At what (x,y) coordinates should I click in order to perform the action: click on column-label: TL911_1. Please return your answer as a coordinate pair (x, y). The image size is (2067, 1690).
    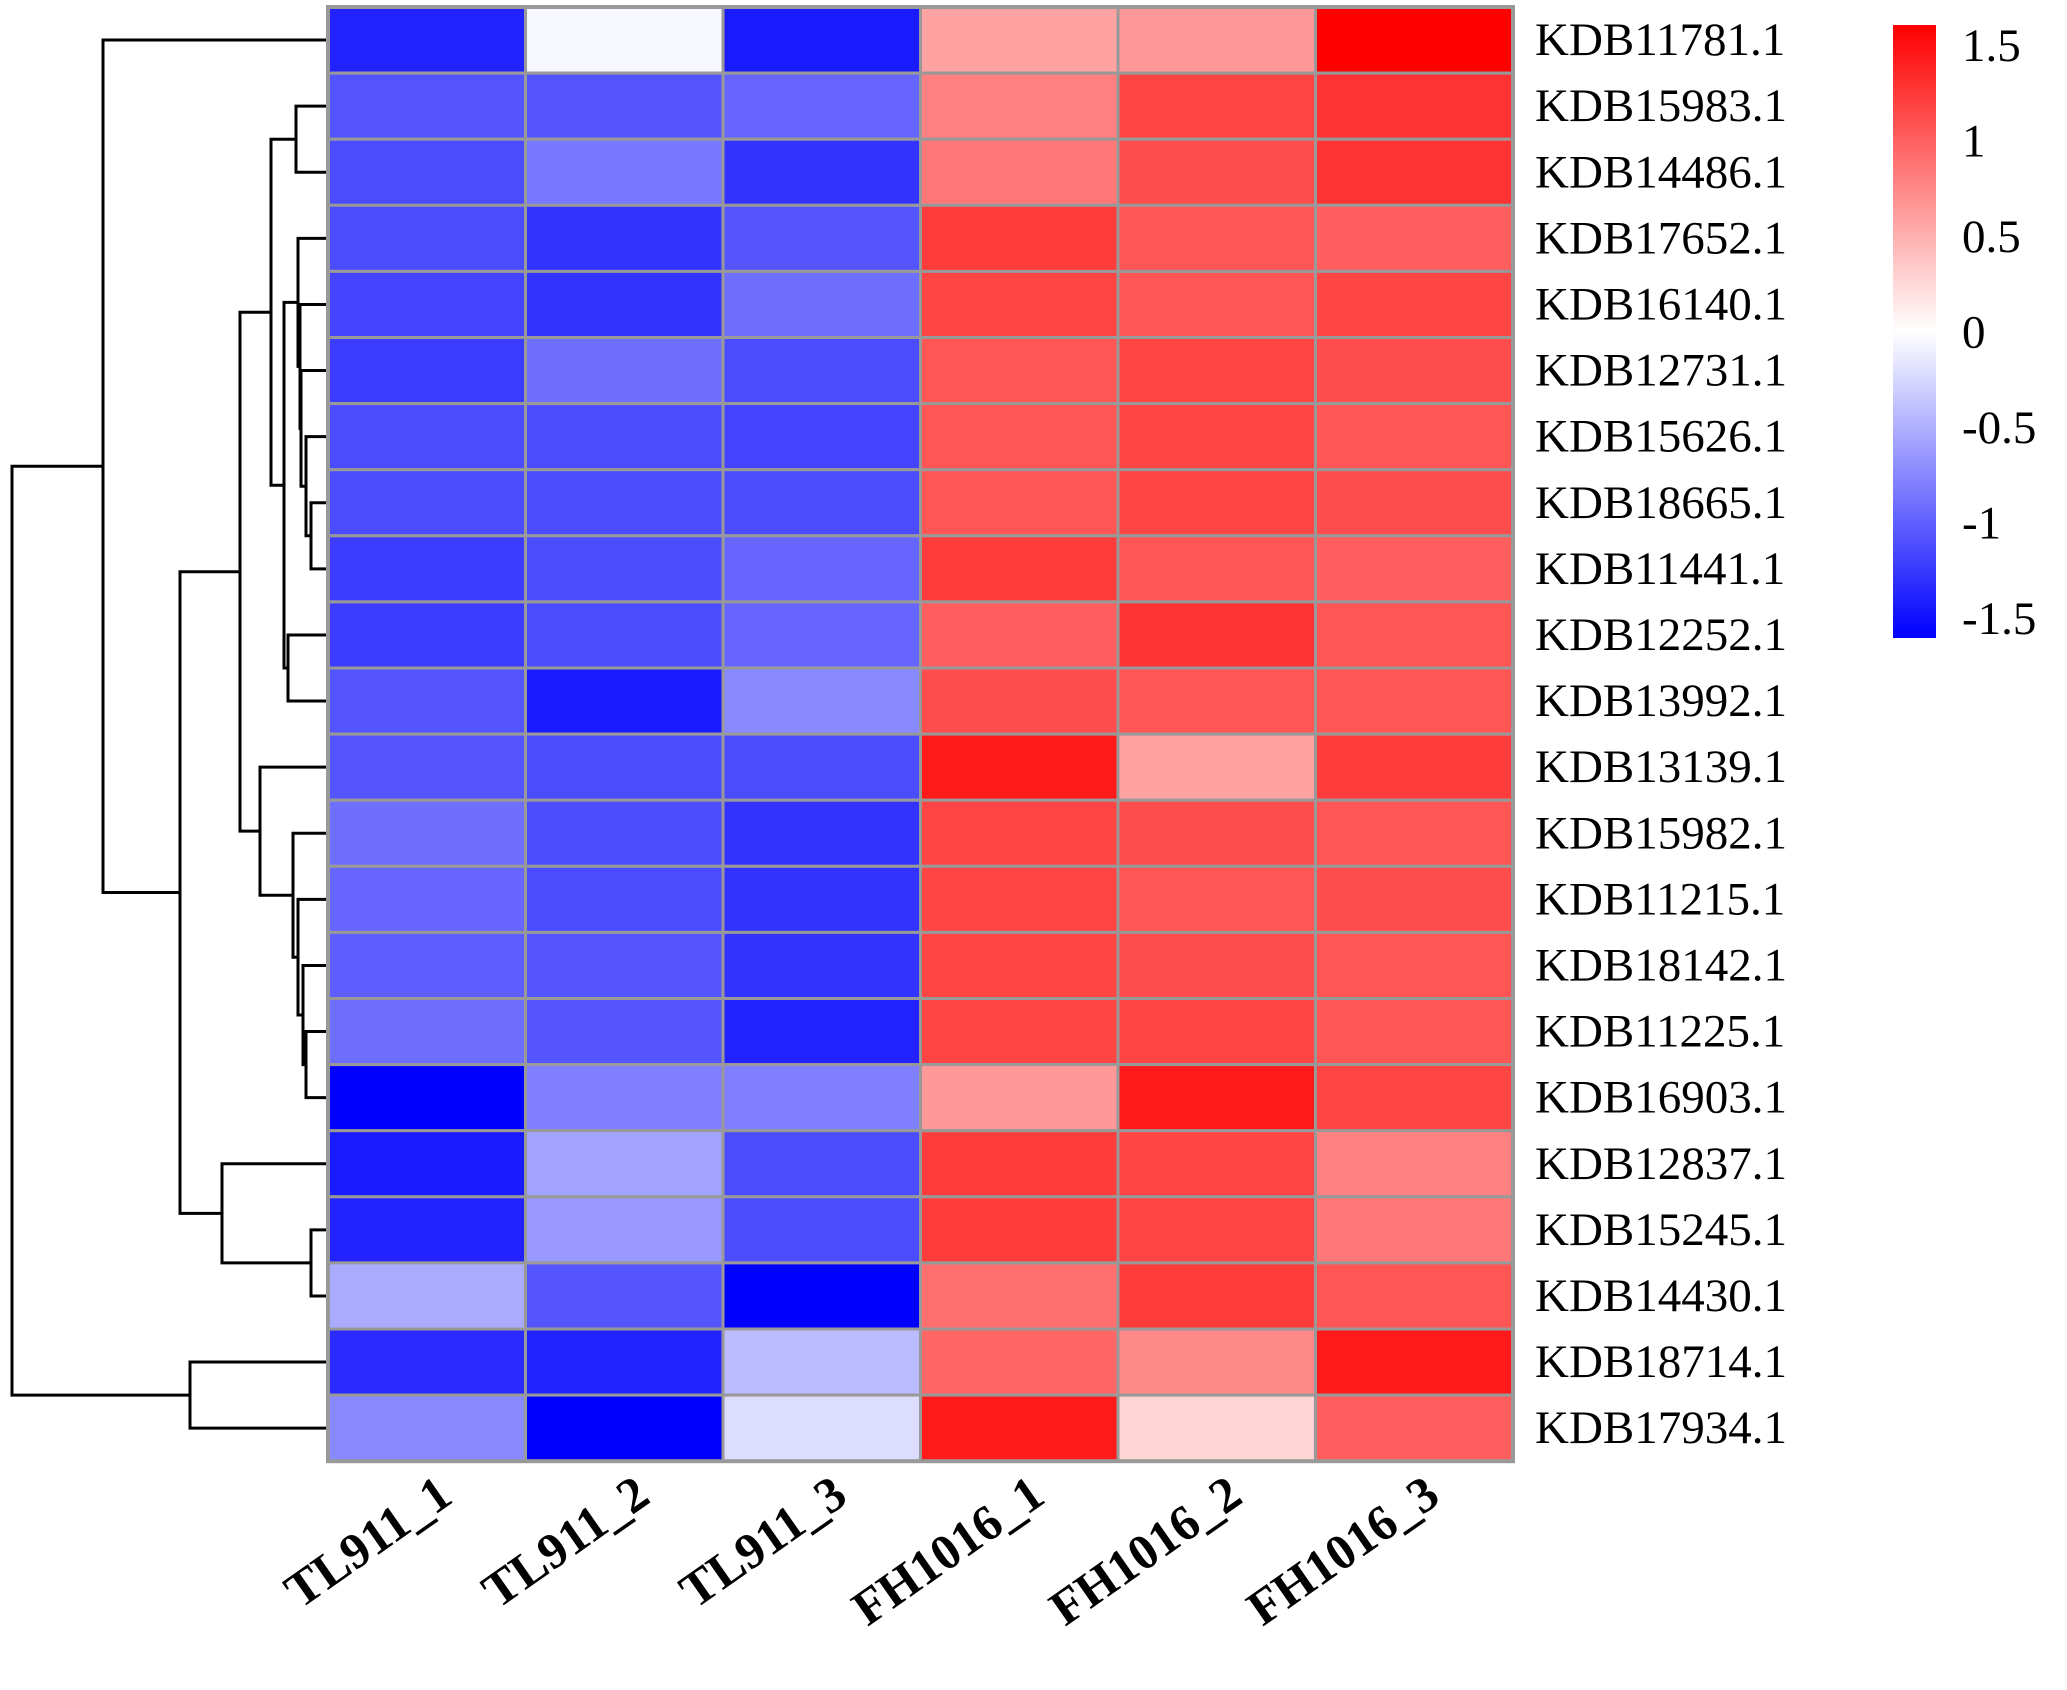
    Looking at the image, I should click on (367, 1541).